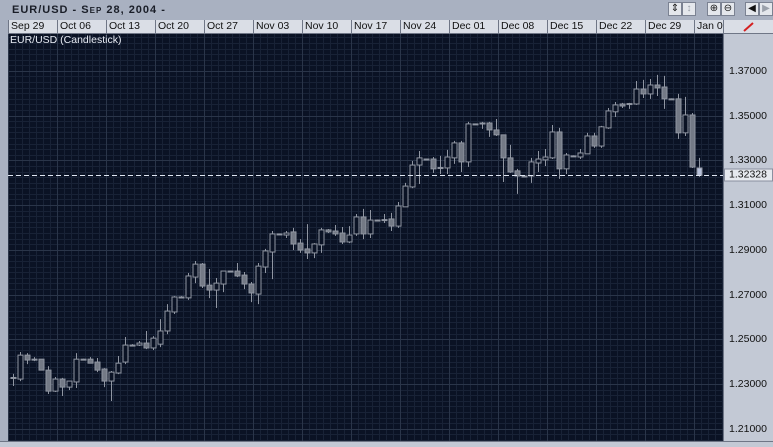 The height and width of the screenshot is (447, 773). I want to click on expand-vertical-button: ↕, so click(689, 9).